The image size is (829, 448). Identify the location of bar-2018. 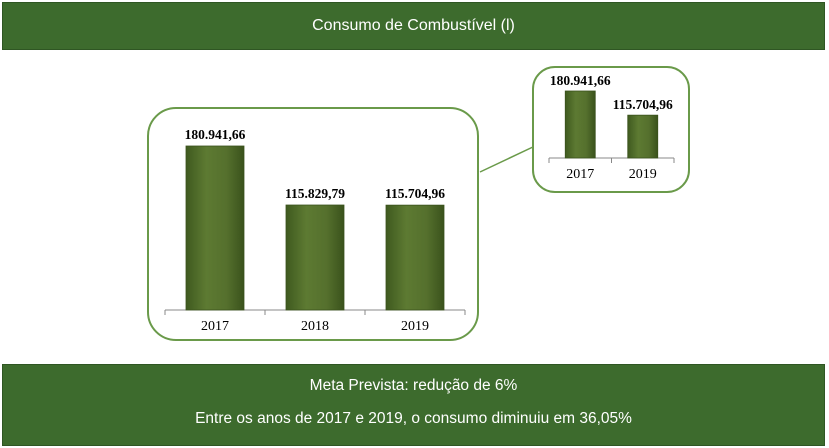
(315, 257).